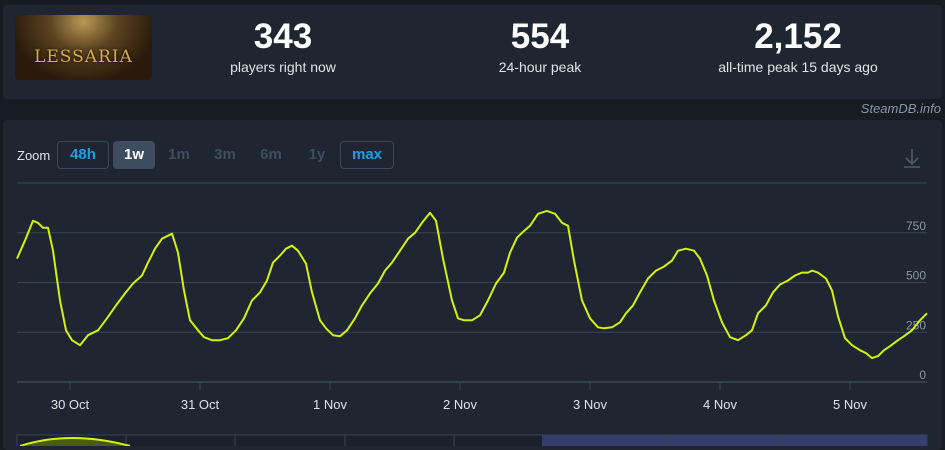 This screenshot has width=945, height=450. Describe the element at coordinates (916, 276) in the screenshot. I see `y-tick-label: 500` at that location.